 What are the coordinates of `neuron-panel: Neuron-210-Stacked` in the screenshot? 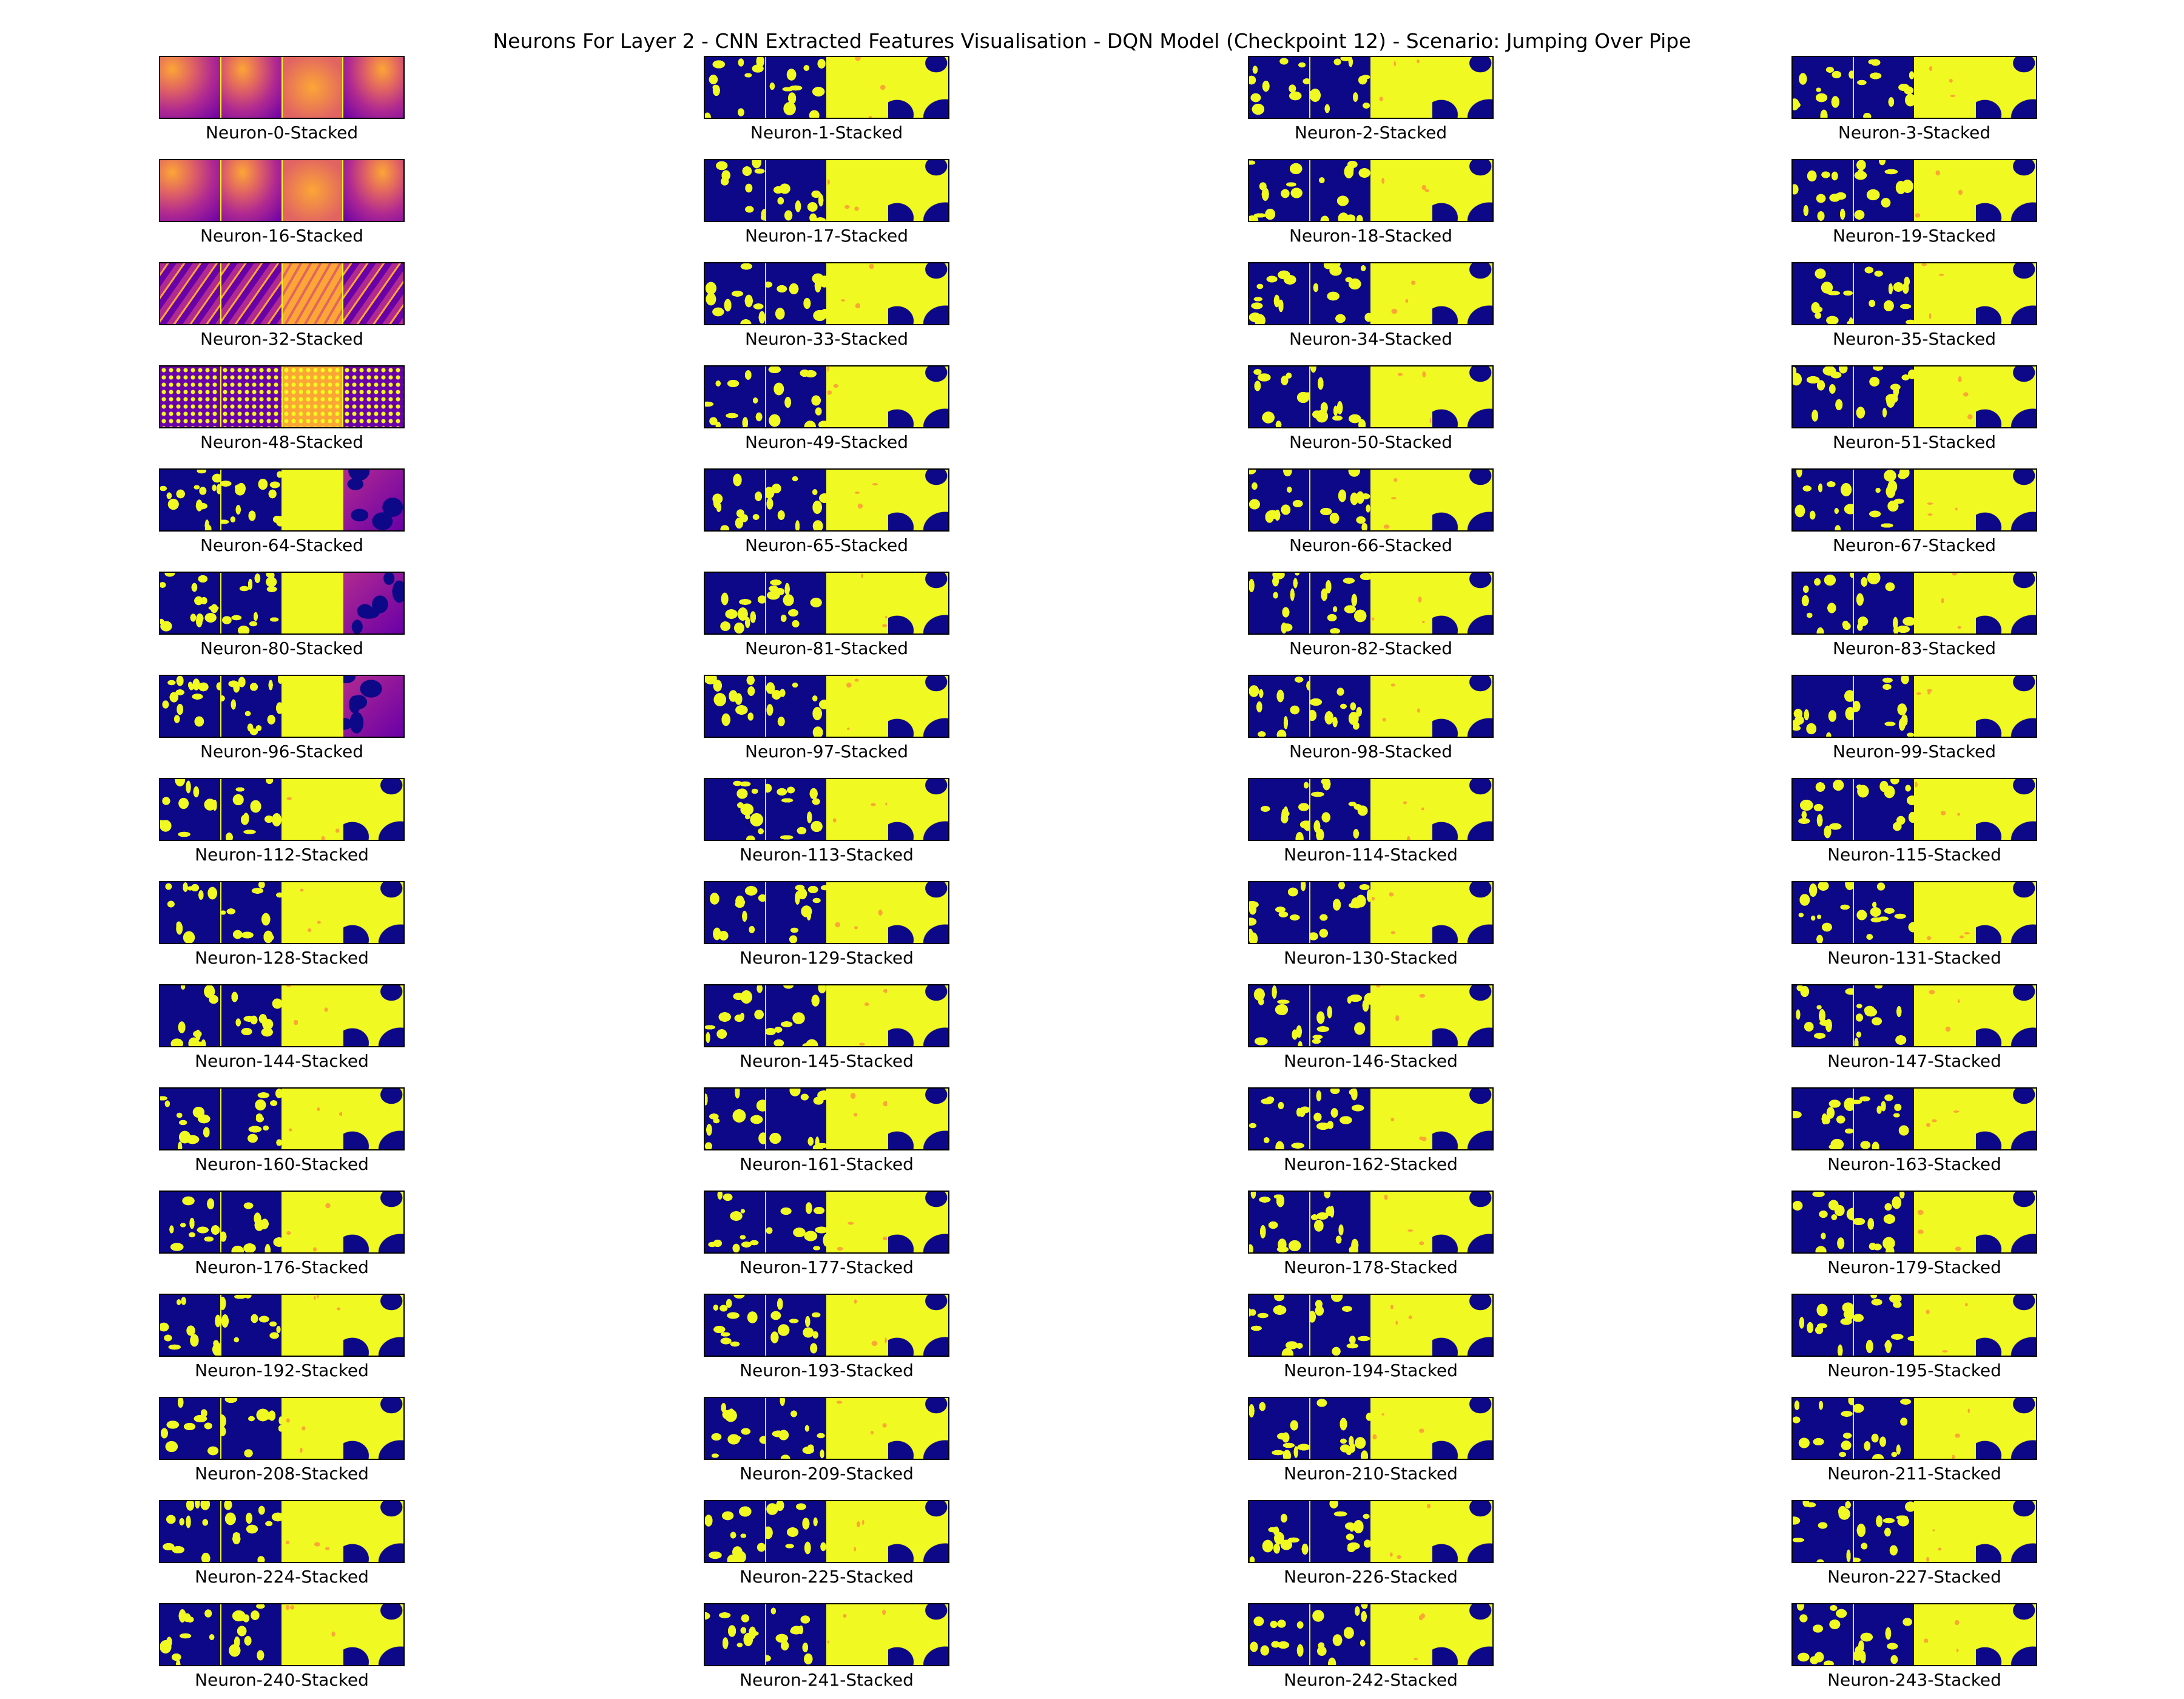 It's located at (1371, 1440).